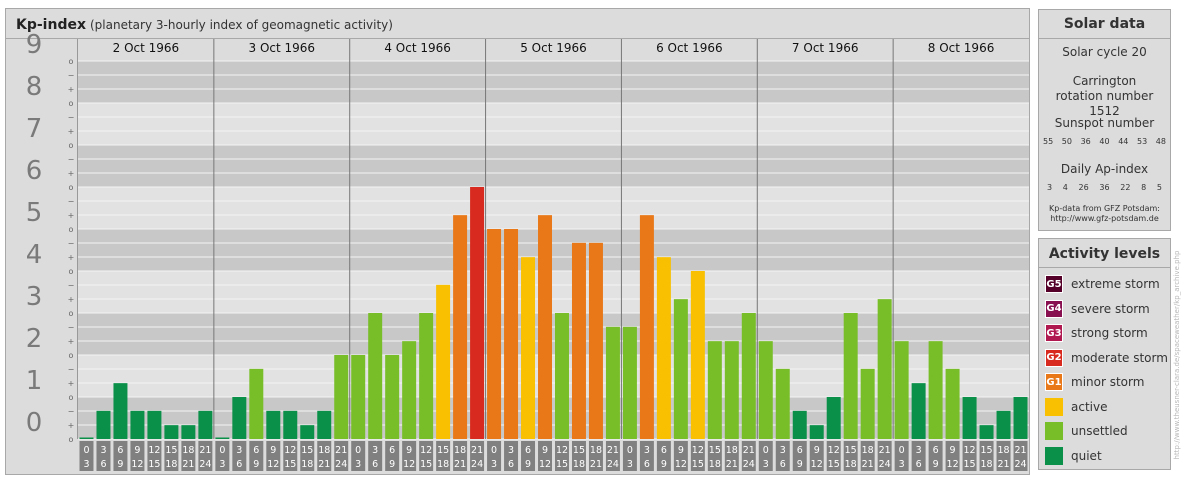 The width and height of the screenshot is (1184, 480). What do you see at coordinates (647, 464) in the screenshot?
I see `interval-end-label: 6` at bounding box center [647, 464].